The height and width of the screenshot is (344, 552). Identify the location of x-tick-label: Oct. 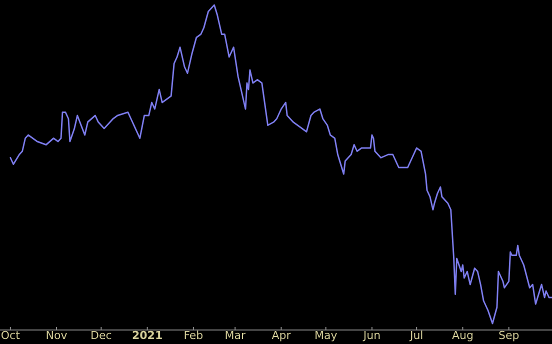
(10, 335).